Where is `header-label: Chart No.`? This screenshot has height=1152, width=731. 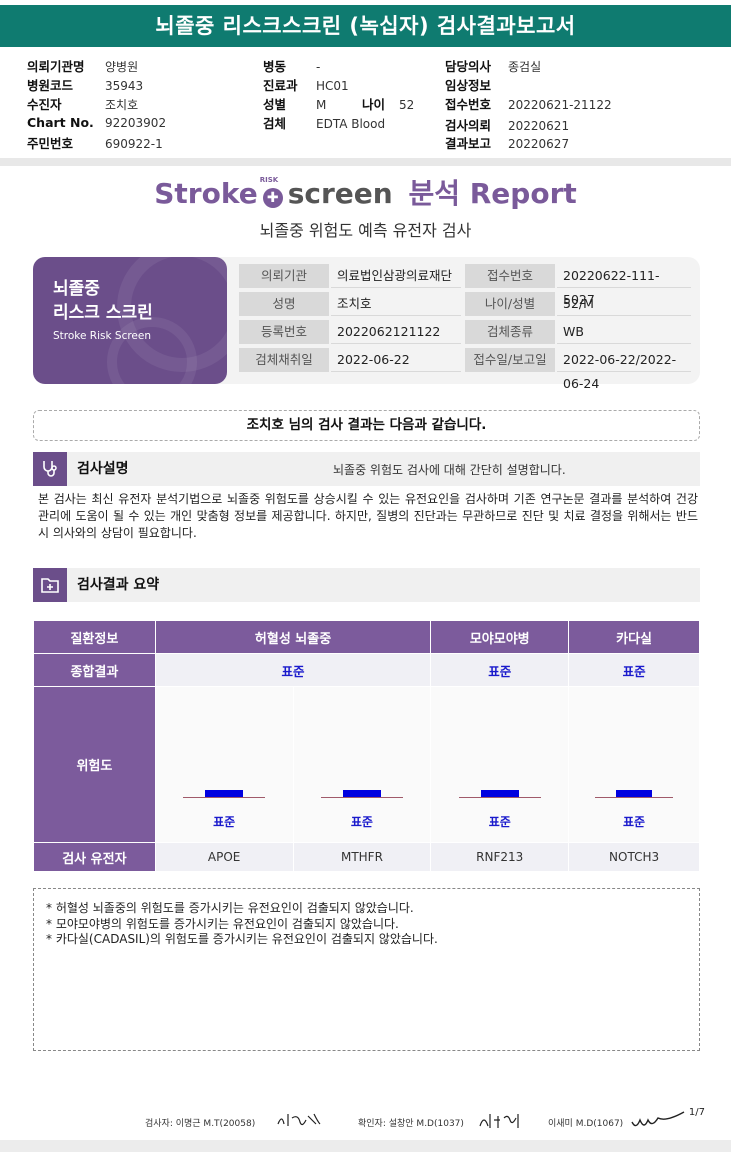 header-label: Chart No. is located at coordinates (60, 122).